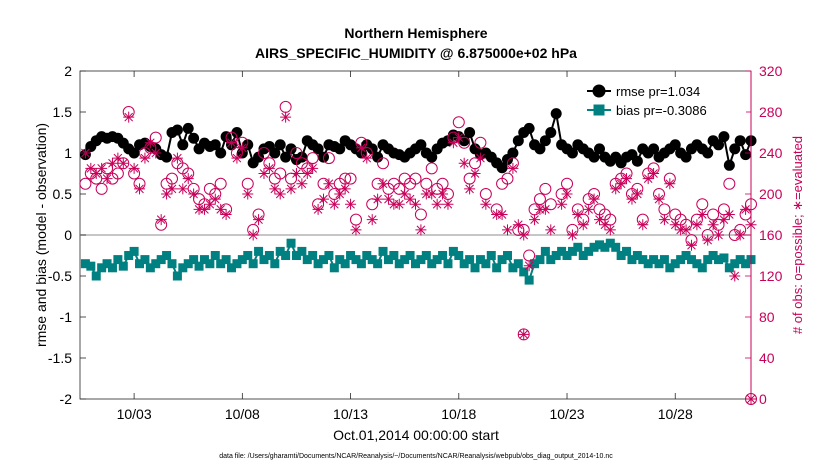  What do you see at coordinates (767, 358) in the screenshot?
I see `y-right-tick-label: 40` at bounding box center [767, 358].